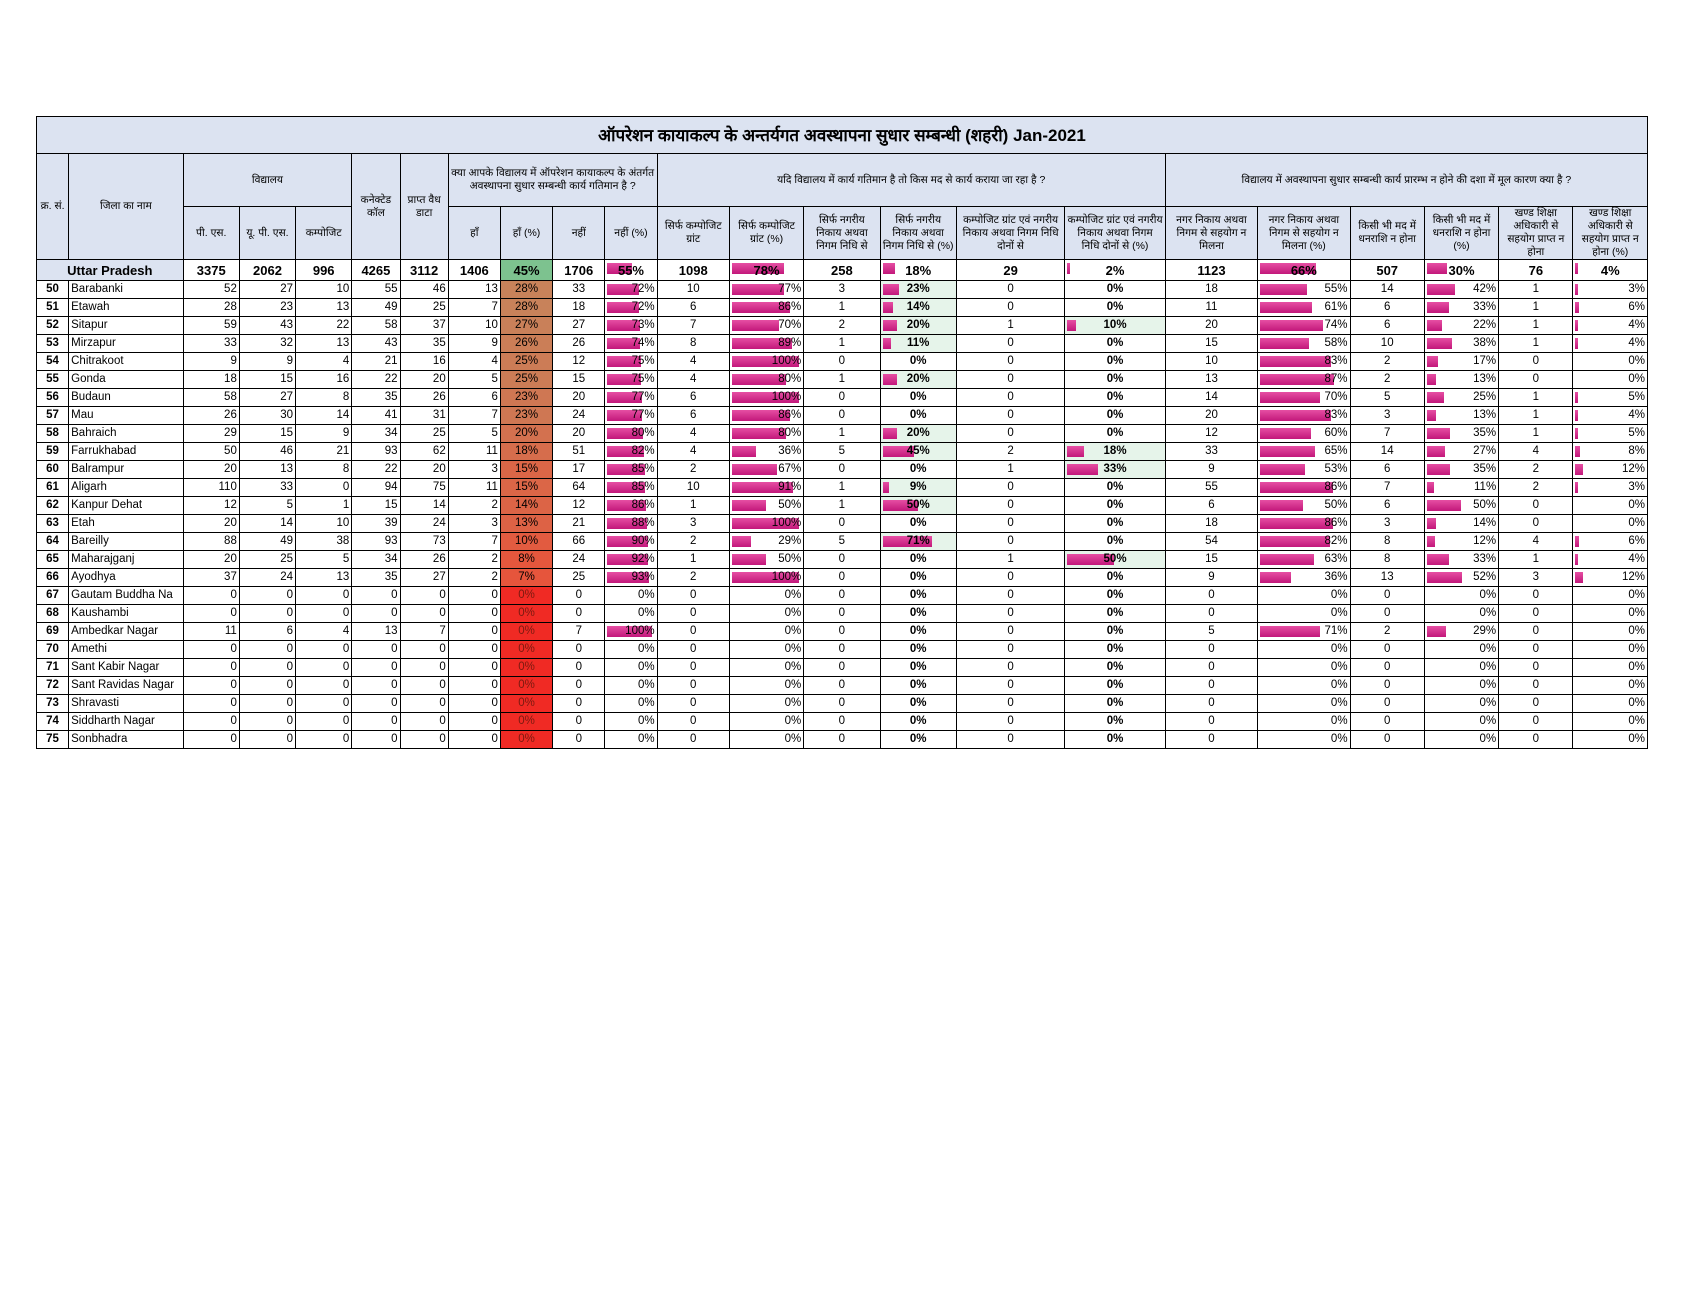 Image resolution: width=1693 pixels, height=1308 pixels. Describe the element at coordinates (842, 433) in the screenshot. I see `cell-c3: 1` at that location.